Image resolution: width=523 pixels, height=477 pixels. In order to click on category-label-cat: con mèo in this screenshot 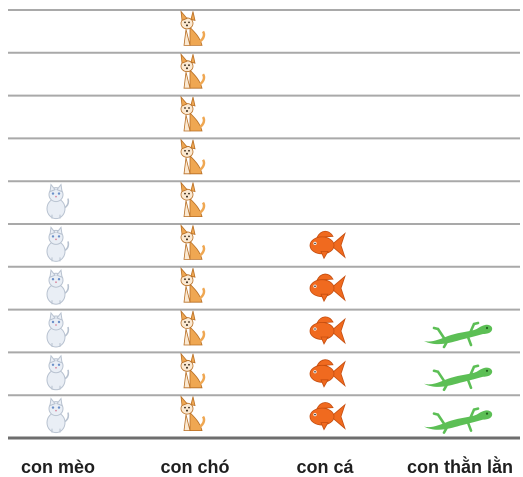, I will do `click(58, 467)`.